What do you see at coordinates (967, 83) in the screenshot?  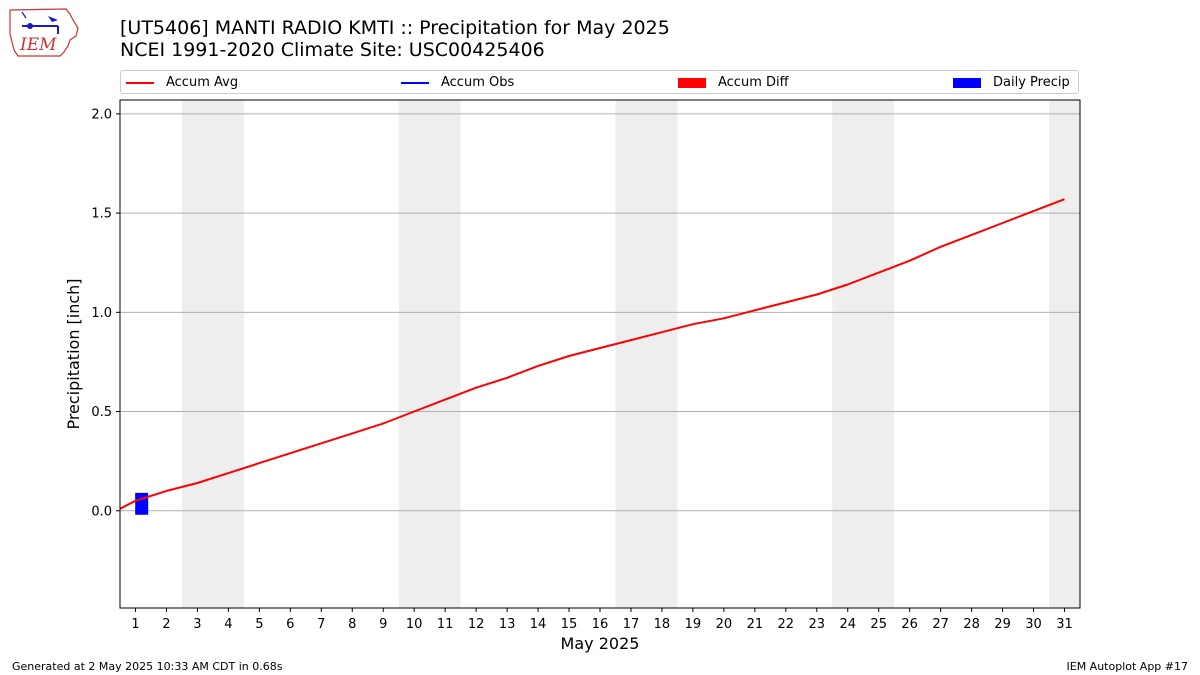 I see `legend-swatch-daily-precip` at bounding box center [967, 83].